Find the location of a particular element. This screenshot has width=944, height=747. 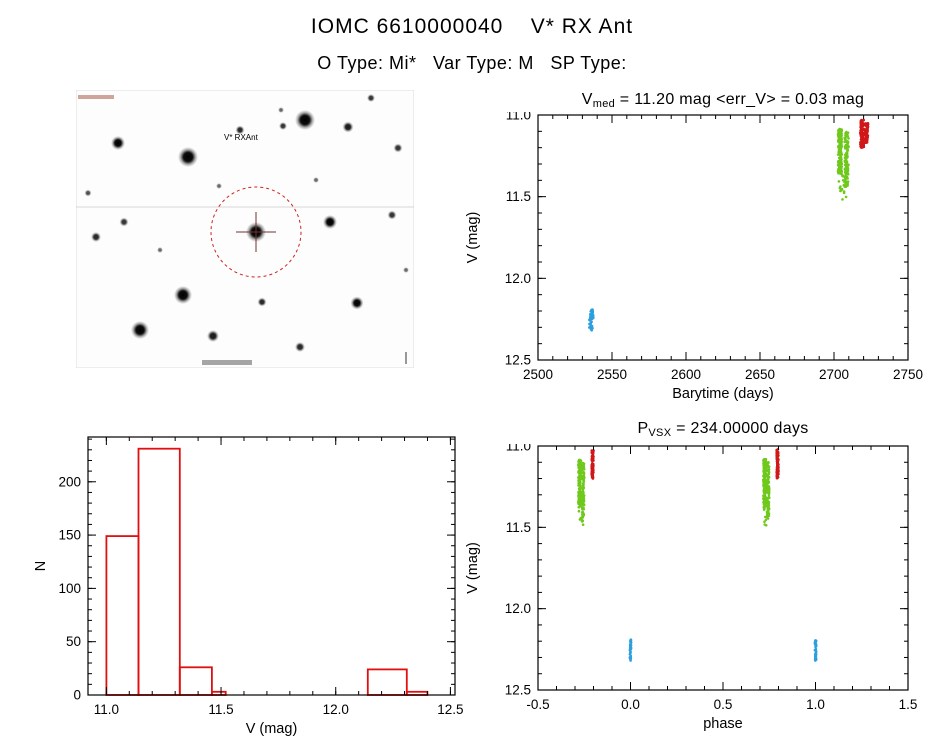

page-title: IOMC 6610000040 V* RX Ant is located at coordinates (472, 26).